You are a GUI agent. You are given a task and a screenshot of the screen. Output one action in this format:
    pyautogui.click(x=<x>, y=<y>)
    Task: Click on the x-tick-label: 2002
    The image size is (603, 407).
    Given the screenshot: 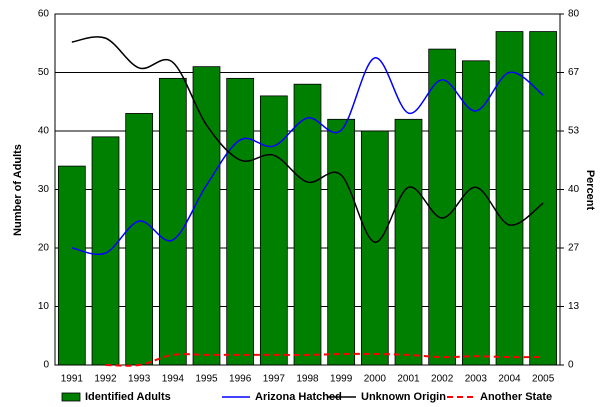 What is the action you would take?
    pyautogui.click(x=442, y=379)
    